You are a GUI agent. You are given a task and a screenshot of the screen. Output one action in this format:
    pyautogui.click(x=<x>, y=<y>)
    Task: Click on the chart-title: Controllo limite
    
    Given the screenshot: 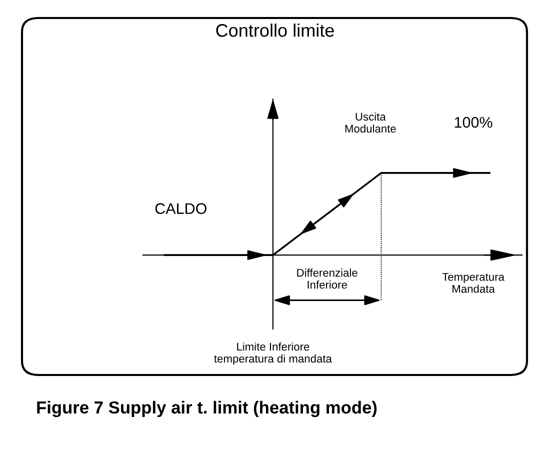 What is the action you would take?
    pyautogui.click(x=275, y=30)
    